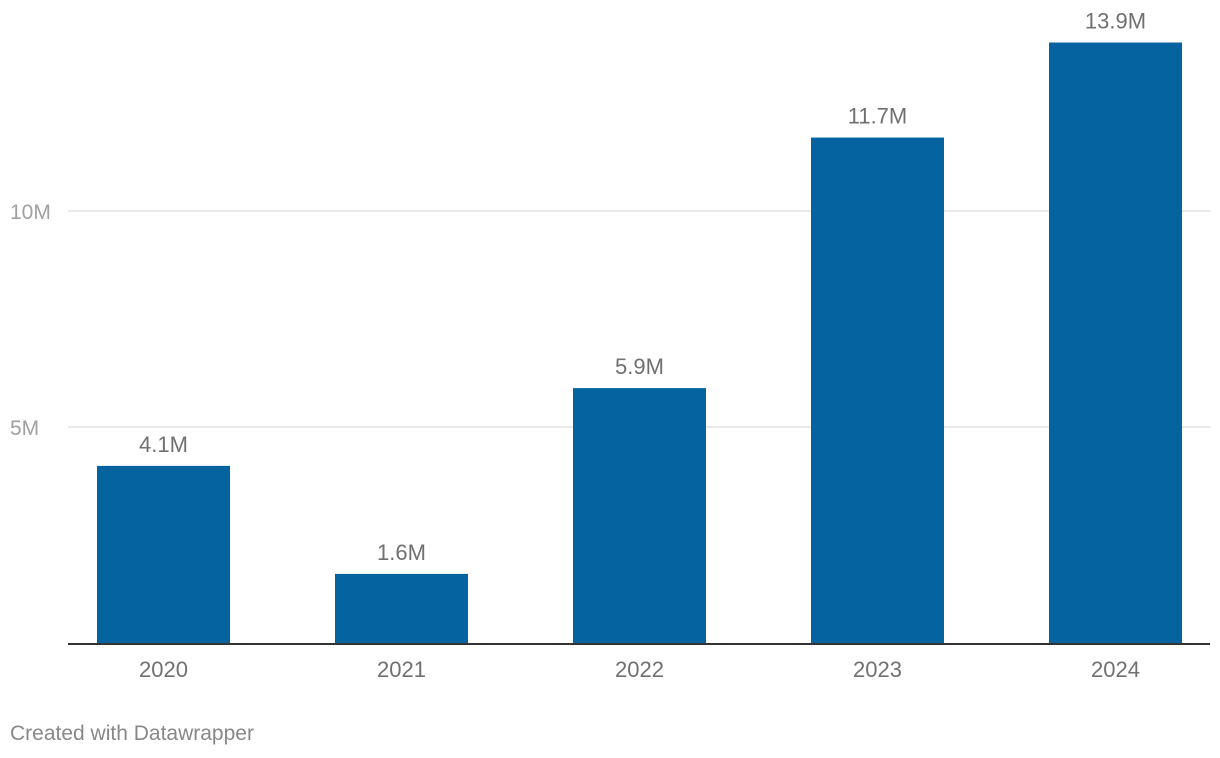  I want to click on datawrapper-credit: Created with Datawrapper, so click(132, 733).